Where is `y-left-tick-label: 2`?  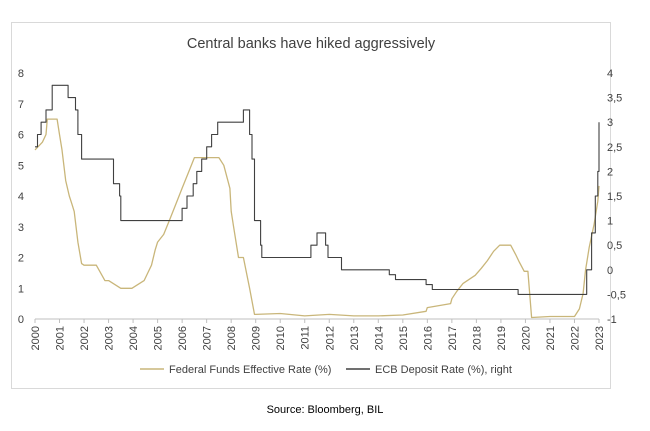 y-left-tick-label: 2 is located at coordinates (21, 259).